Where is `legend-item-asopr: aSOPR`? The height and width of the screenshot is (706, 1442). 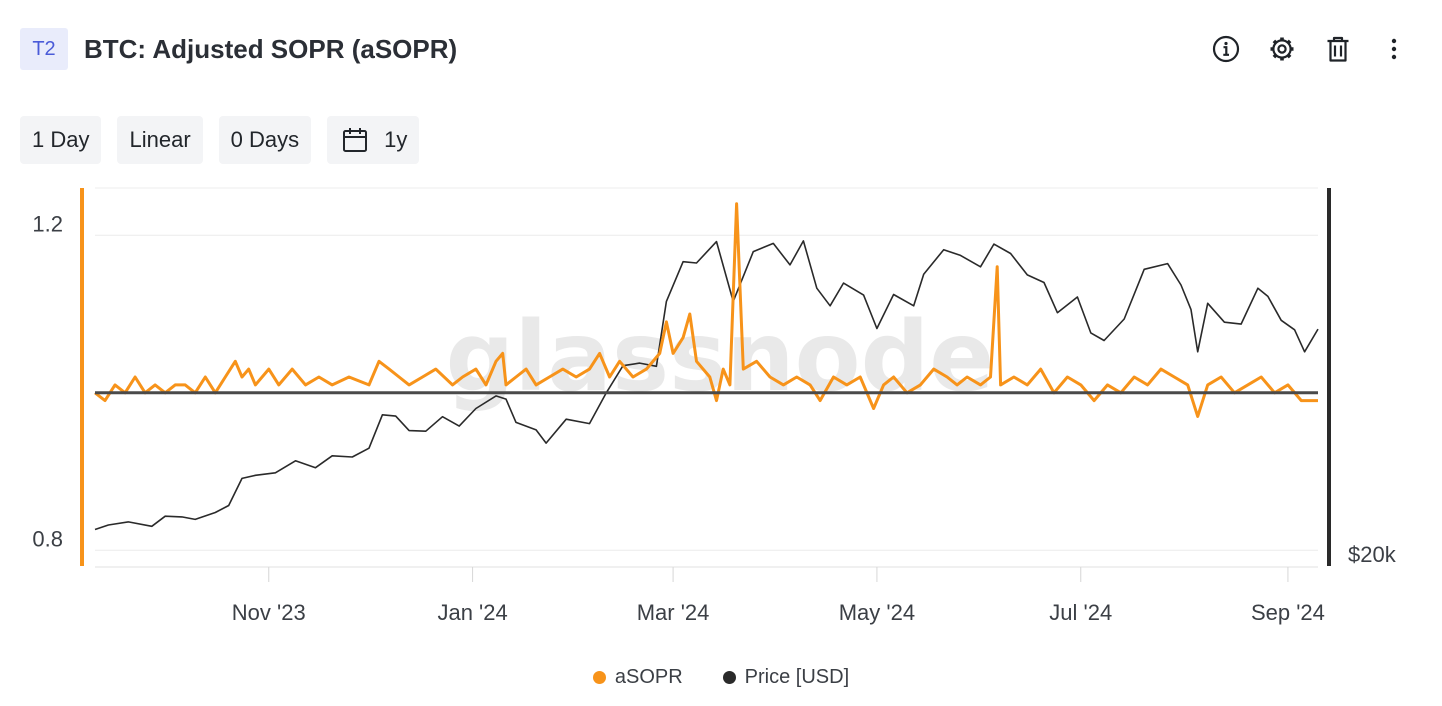 legend-item-asopr: aSOPR is located at coordinates (637, 677).